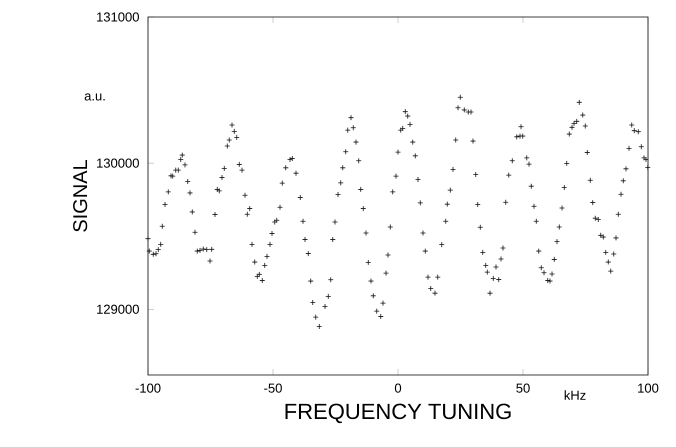  I want to click on x-tick-label: 0, so click(398, 388).